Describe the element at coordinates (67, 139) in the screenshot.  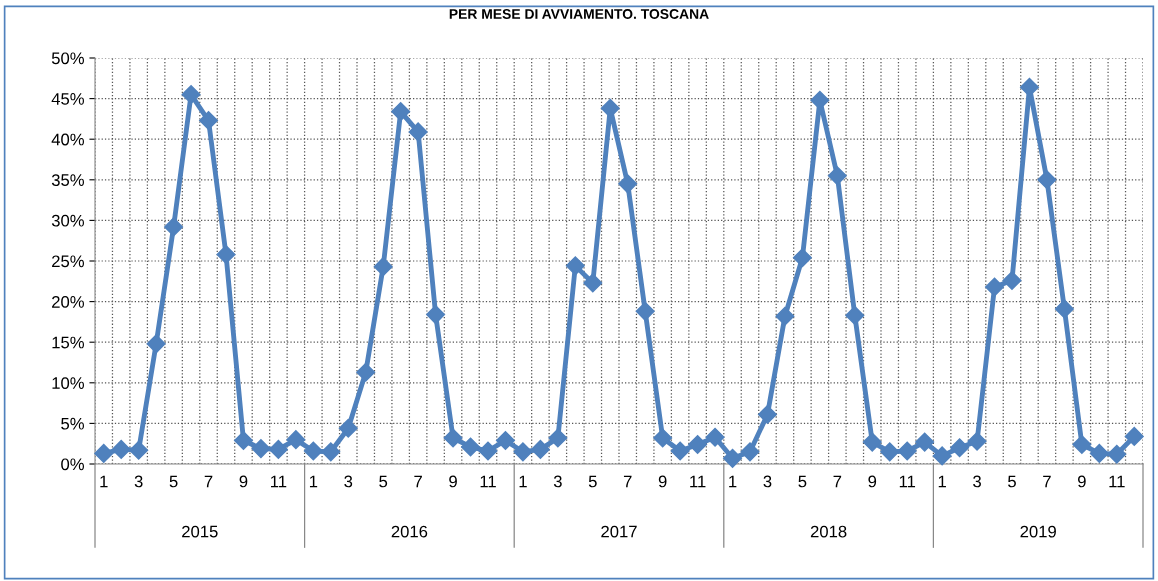
I see `y-tick-label: 40%` at that location.